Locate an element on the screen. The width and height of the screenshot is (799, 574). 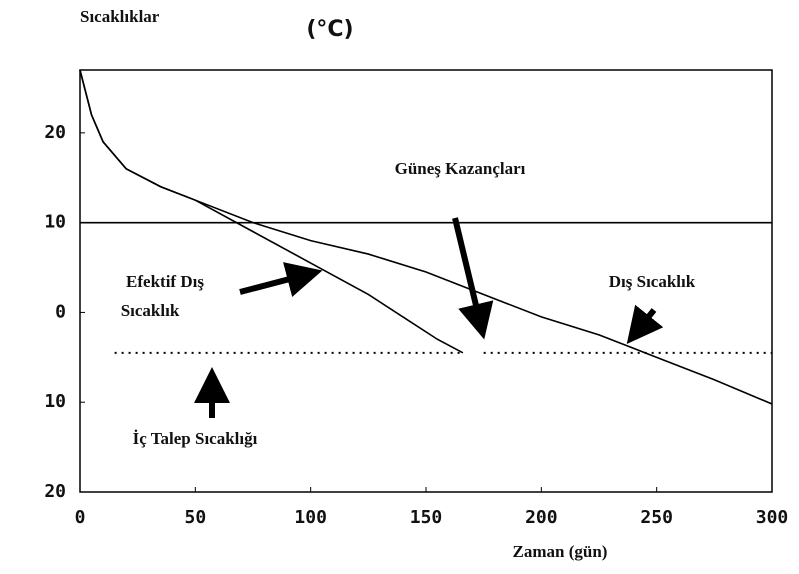
y-tick-label: 0 is located at coordinates (60, 311).